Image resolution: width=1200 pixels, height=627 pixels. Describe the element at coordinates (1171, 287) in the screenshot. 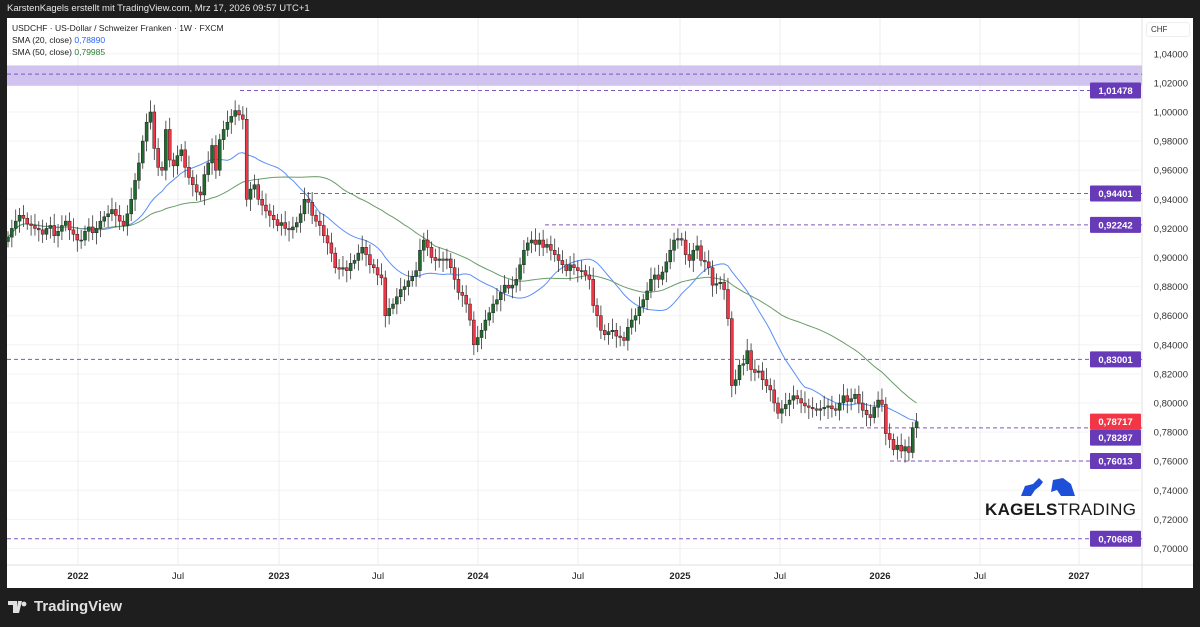

I see `price-tick-label: 0,88000` at that location.